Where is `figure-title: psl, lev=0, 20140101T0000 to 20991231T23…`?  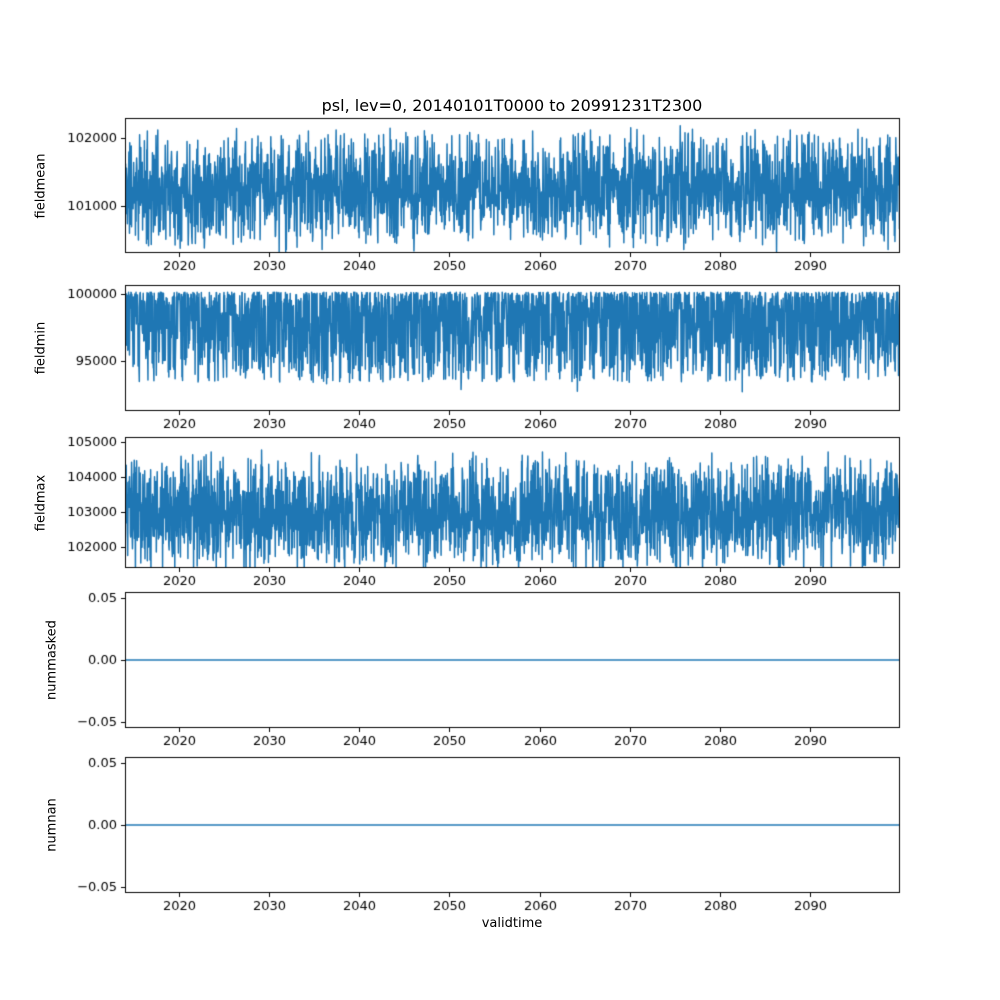 figure-title: psl, lev=0, 20140101T0000 to 20991231T23… is located at coordinates (512, 105).